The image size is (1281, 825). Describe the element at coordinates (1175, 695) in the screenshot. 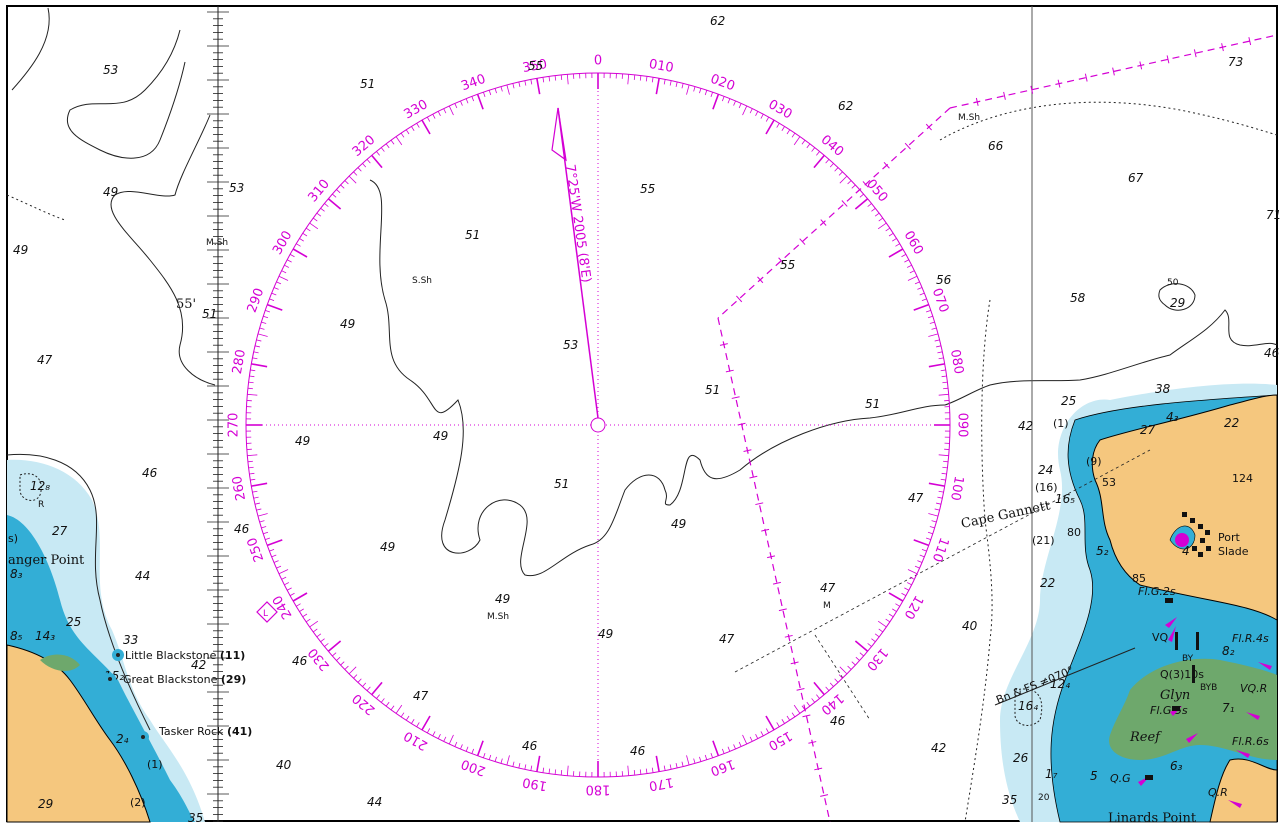

I see `glyn-label: Glyn` at that location.